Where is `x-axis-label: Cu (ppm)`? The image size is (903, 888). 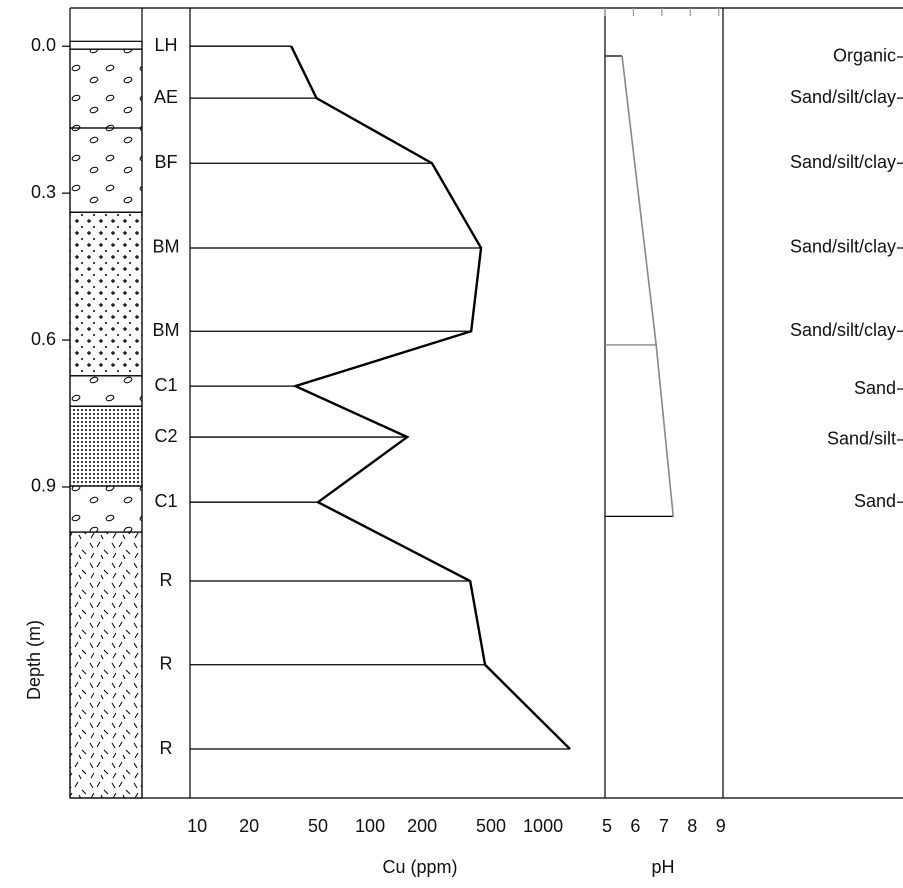 x-axis-label: Cu (ppm) is located at coordinates (419, 867).